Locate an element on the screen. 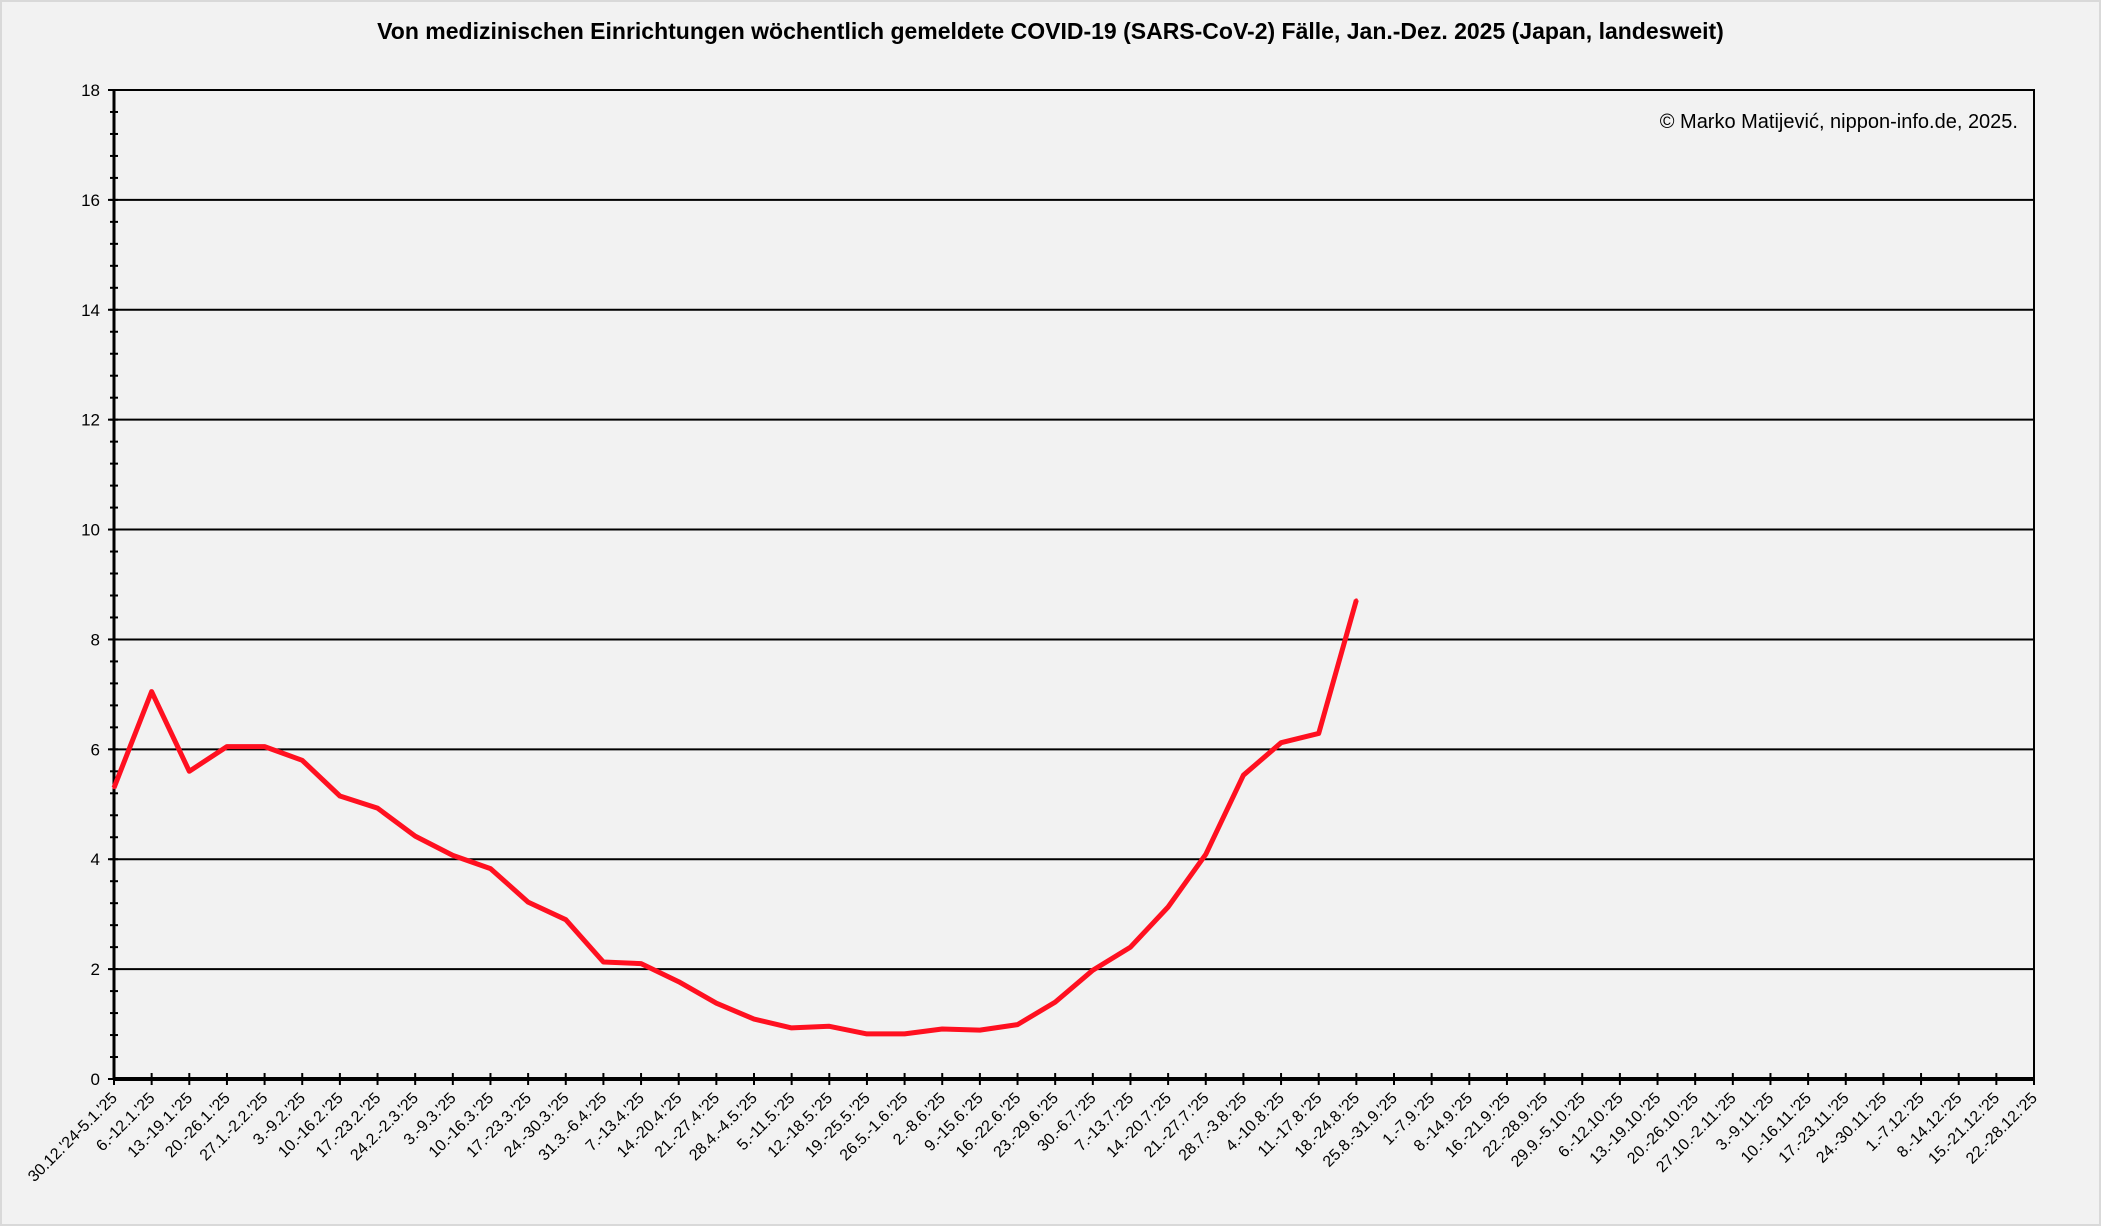  y-tick-label: 18 is located at coordinates (90, 90).